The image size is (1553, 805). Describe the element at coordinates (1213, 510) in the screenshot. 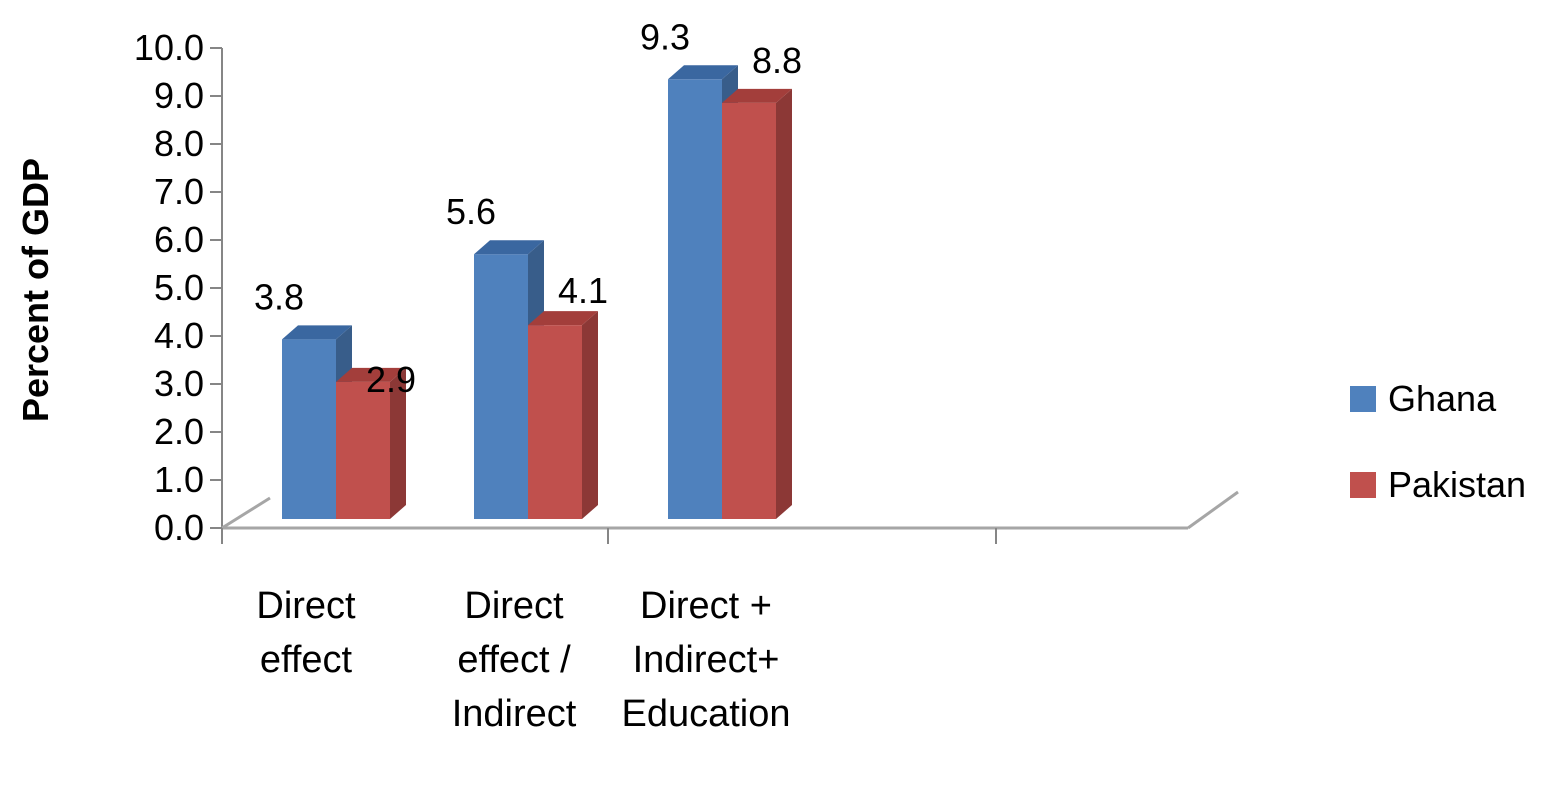

I see `floor-right-edge` at that location.